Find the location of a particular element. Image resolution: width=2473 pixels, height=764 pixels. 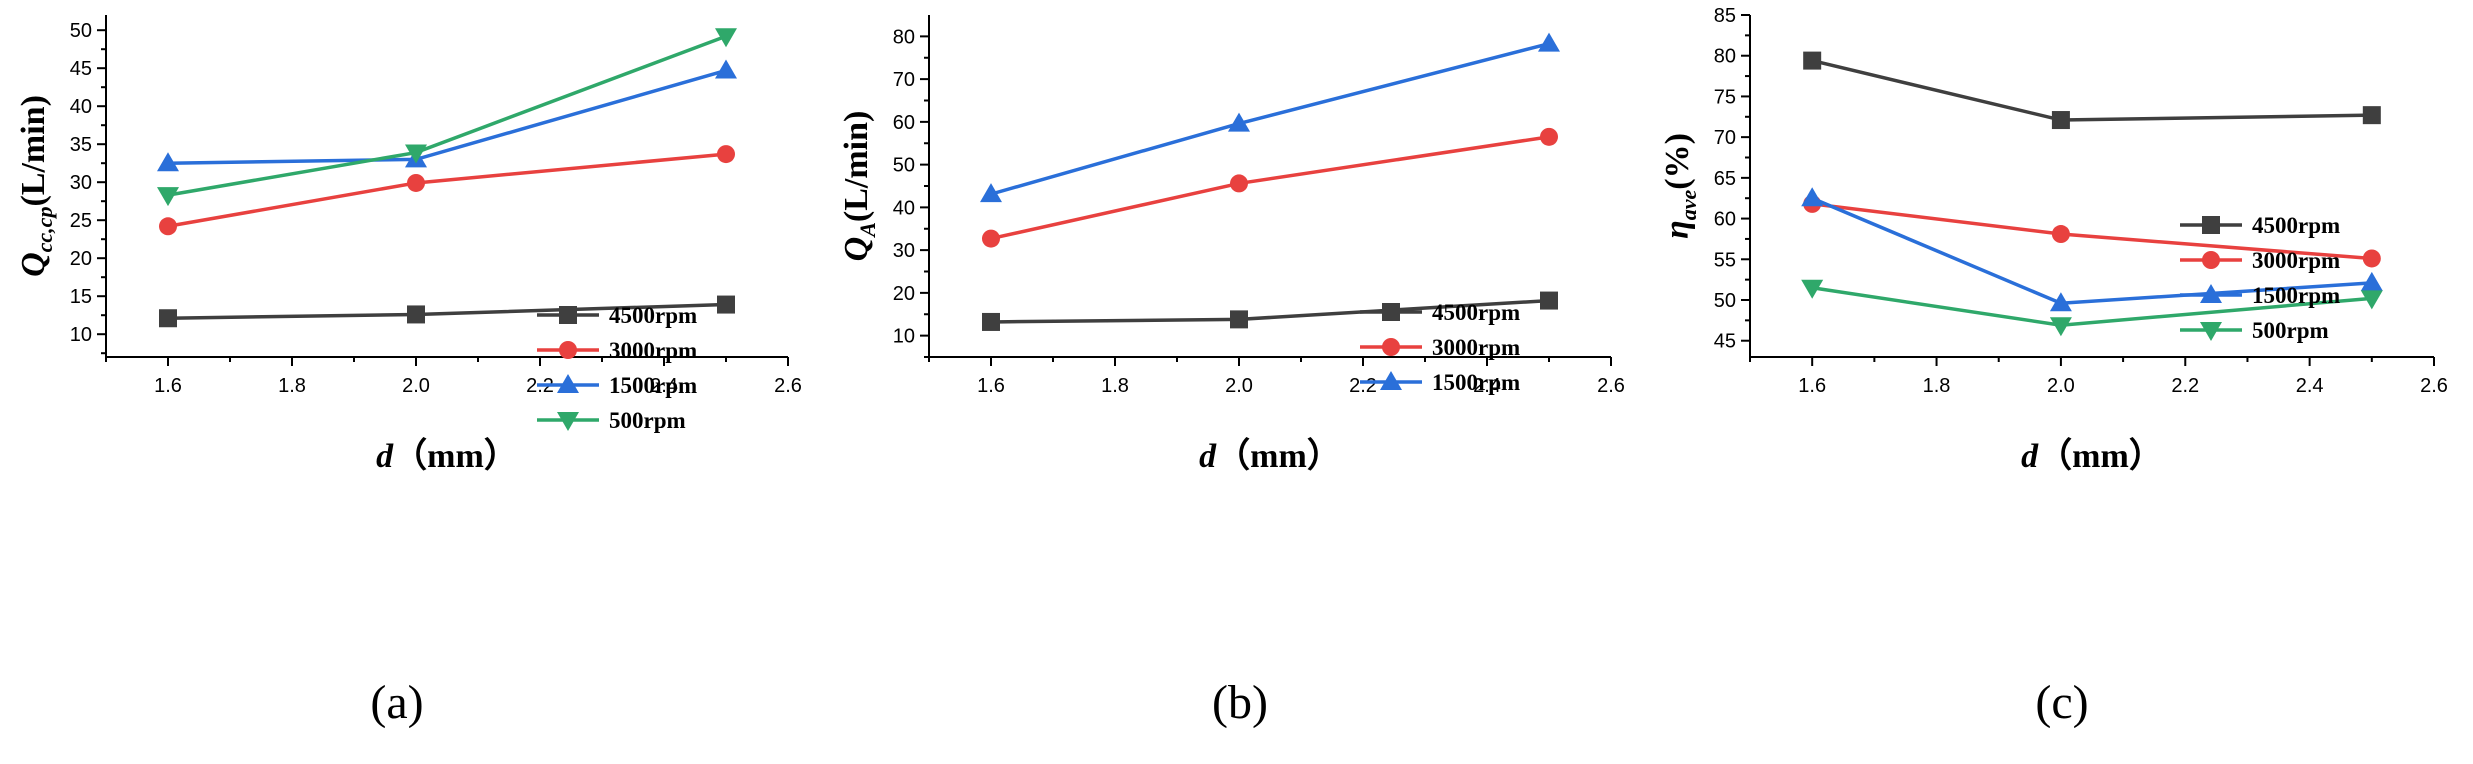

legend: 4500rpm 3000rpm 1500rpm is located at coordinates (1440, 347).